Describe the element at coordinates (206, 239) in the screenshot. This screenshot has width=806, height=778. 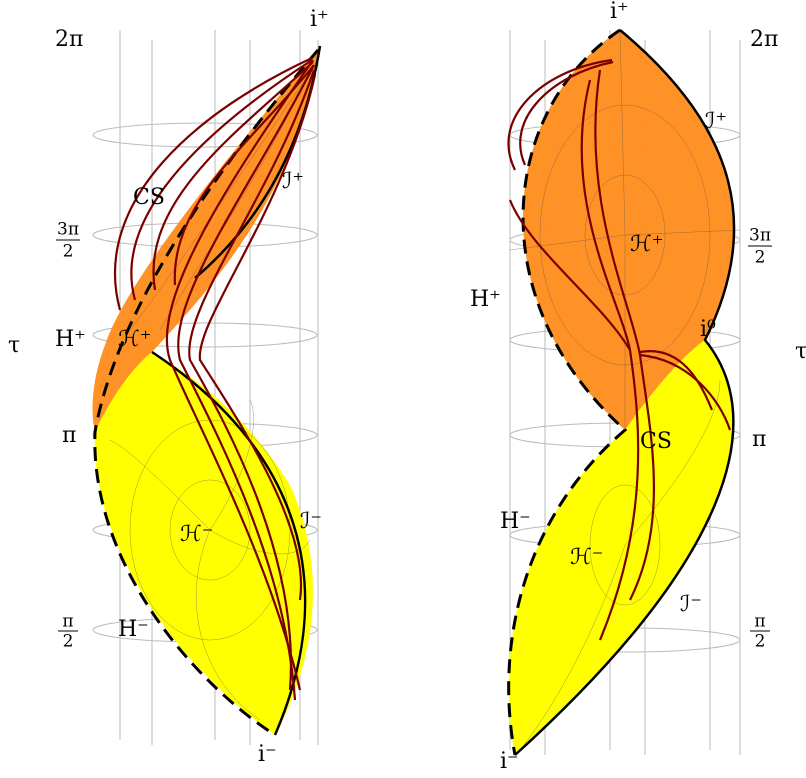
I see `future-region-left` at that location.